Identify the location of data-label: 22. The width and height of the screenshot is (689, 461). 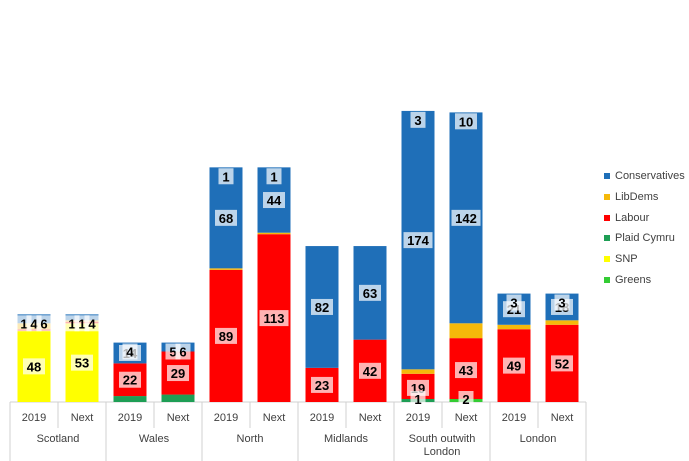
(130, 380).